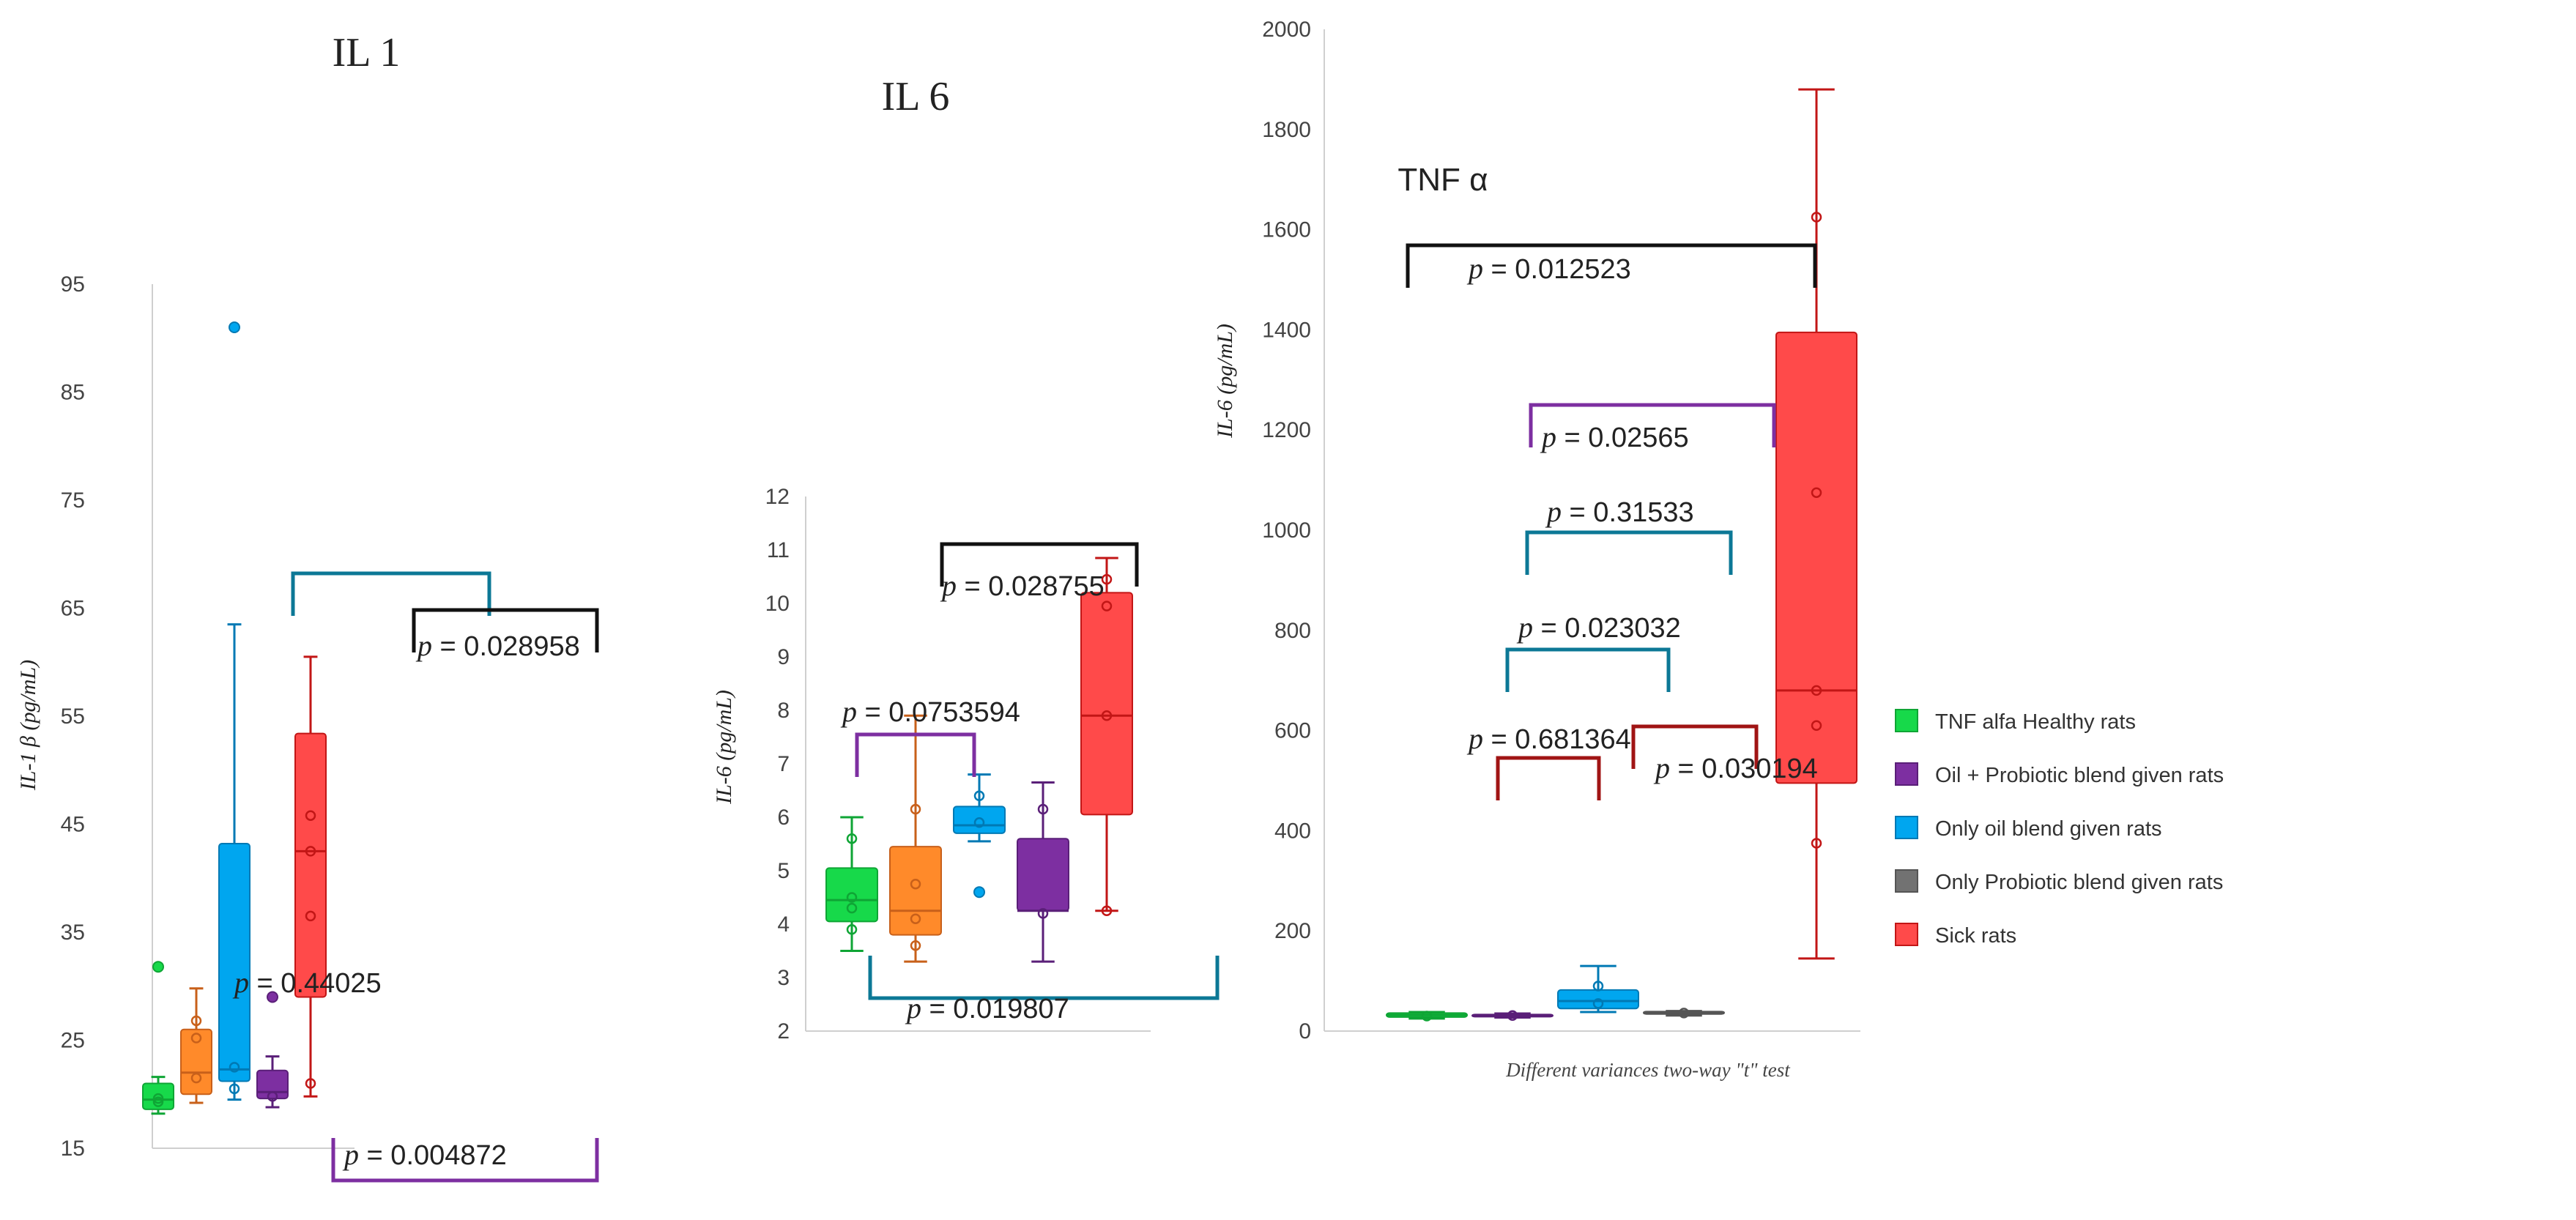 This screenshot has height=1220, width=2576. Describe the element at coordinates (783, 978) in the screenshot. I see `y-tick-label: 3` at that location.